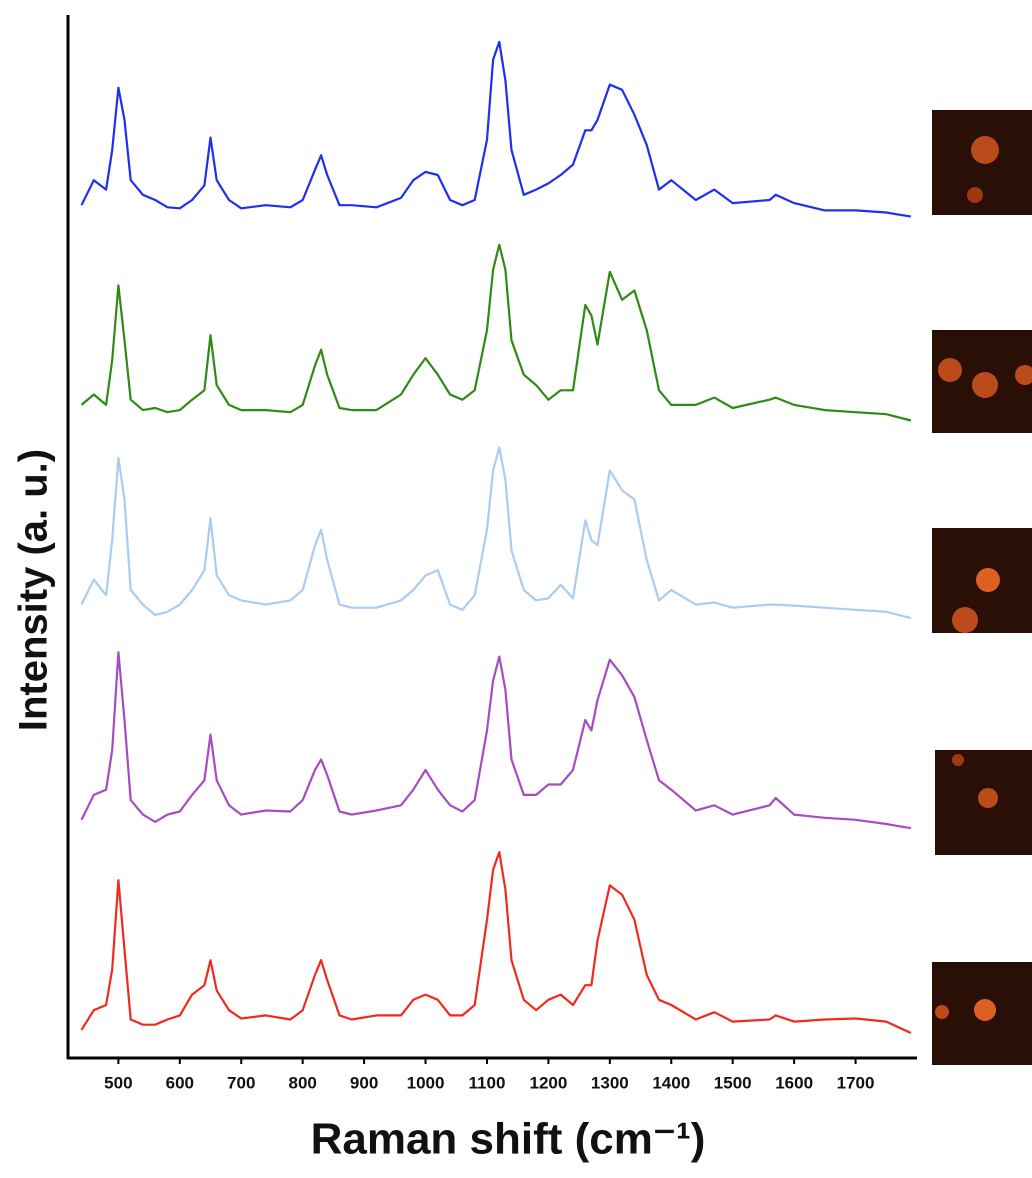  I want to click on x-tick-label: 1100, so click(487, 1082).